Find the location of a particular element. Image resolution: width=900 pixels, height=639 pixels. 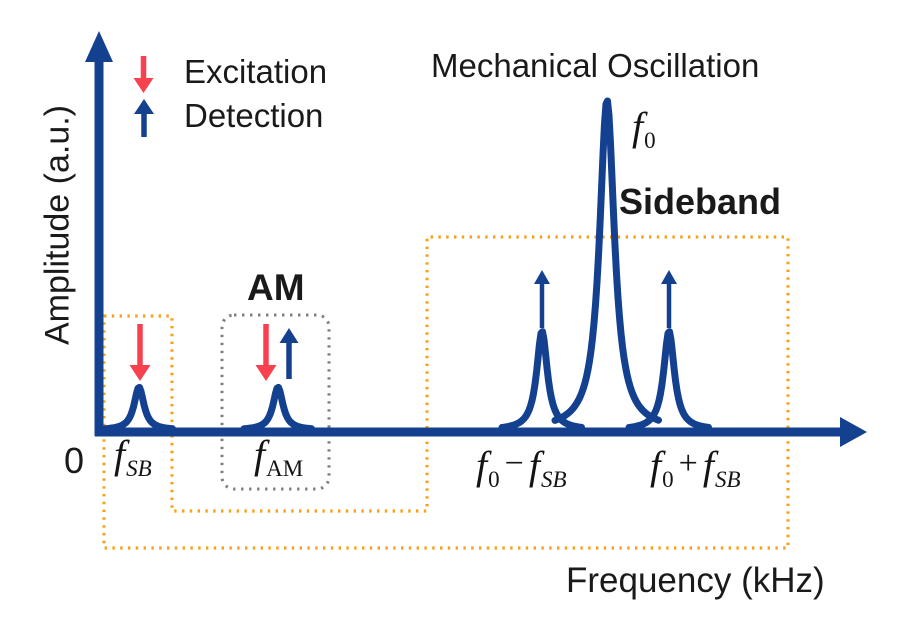

lower-sideband-base2: f is located at coordinates (534, 465).